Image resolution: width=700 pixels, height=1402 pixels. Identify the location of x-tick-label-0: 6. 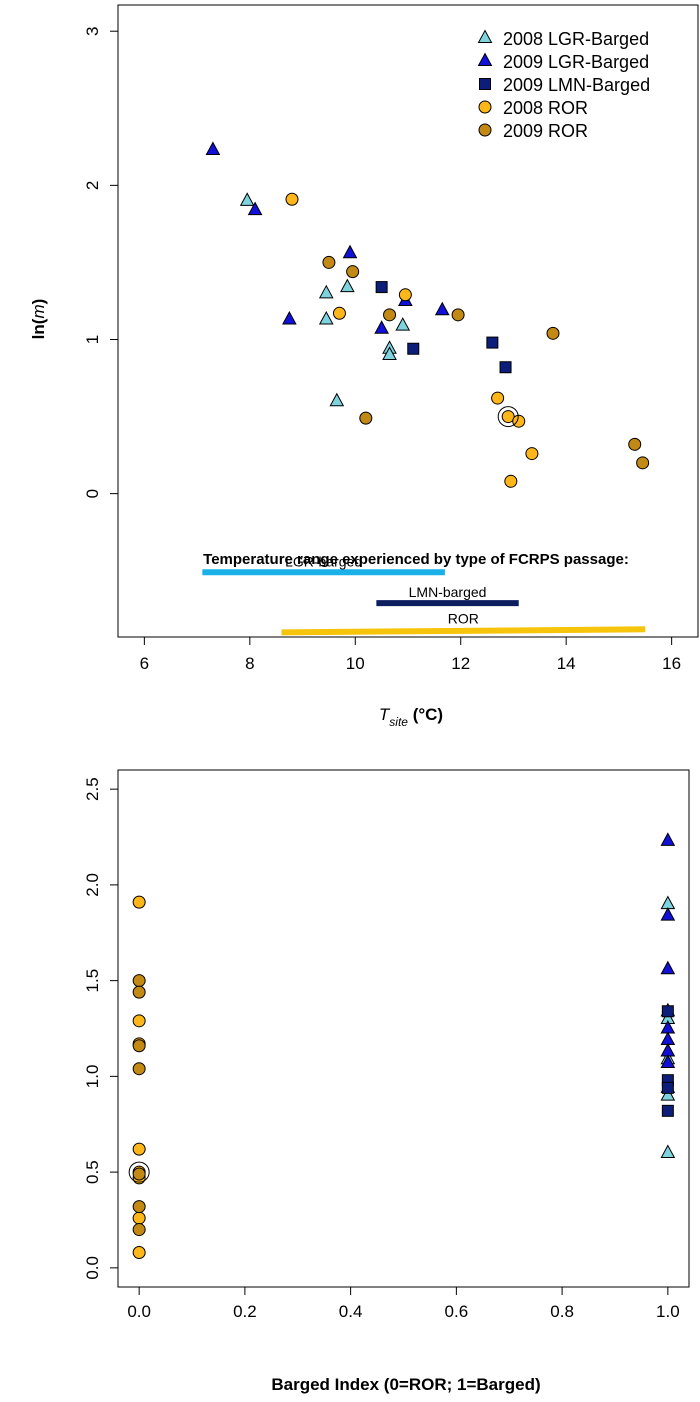
(144, 663).